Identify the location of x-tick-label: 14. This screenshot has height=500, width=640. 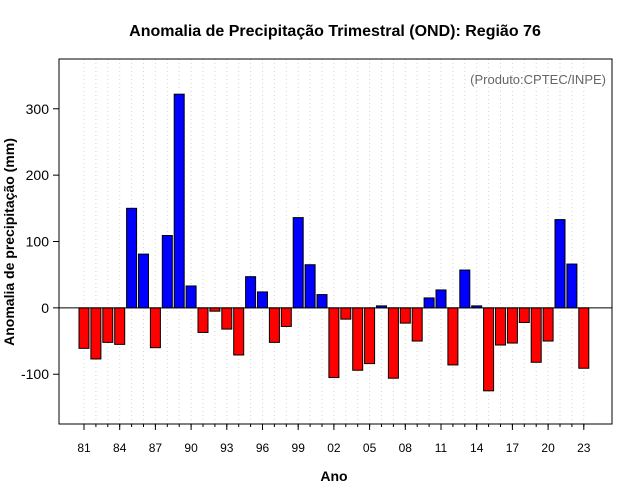
(477, 448).